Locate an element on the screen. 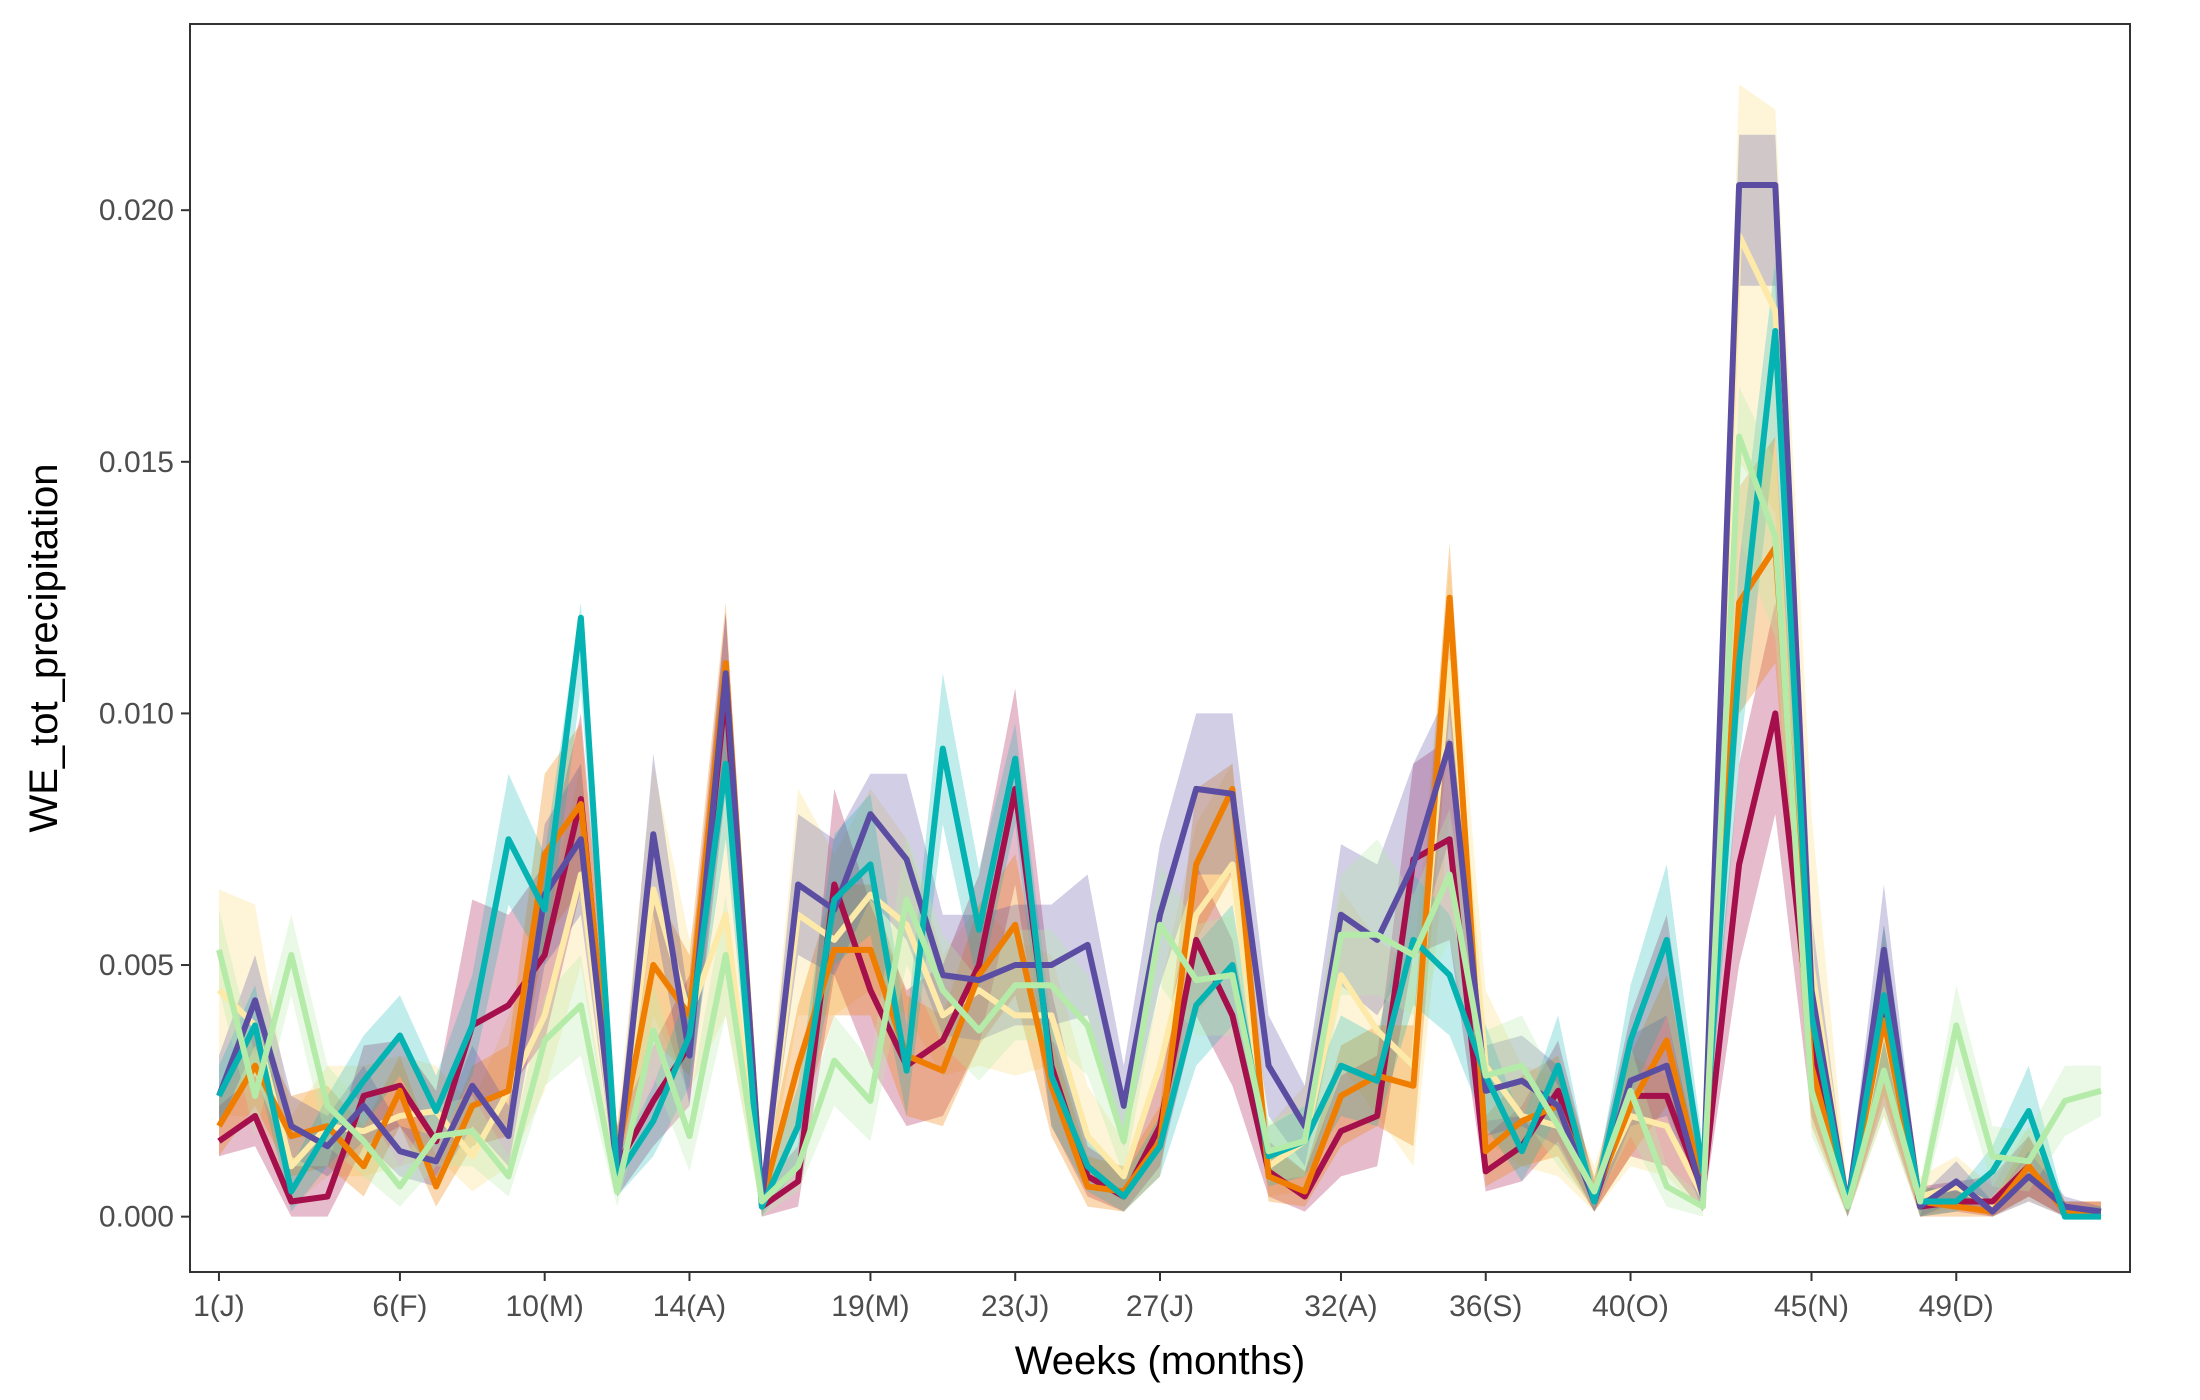 Image resolution: width=2200 pixels, height=1400 pixels. y-tick-label: 0.015 is located at coordinates (136, 462).